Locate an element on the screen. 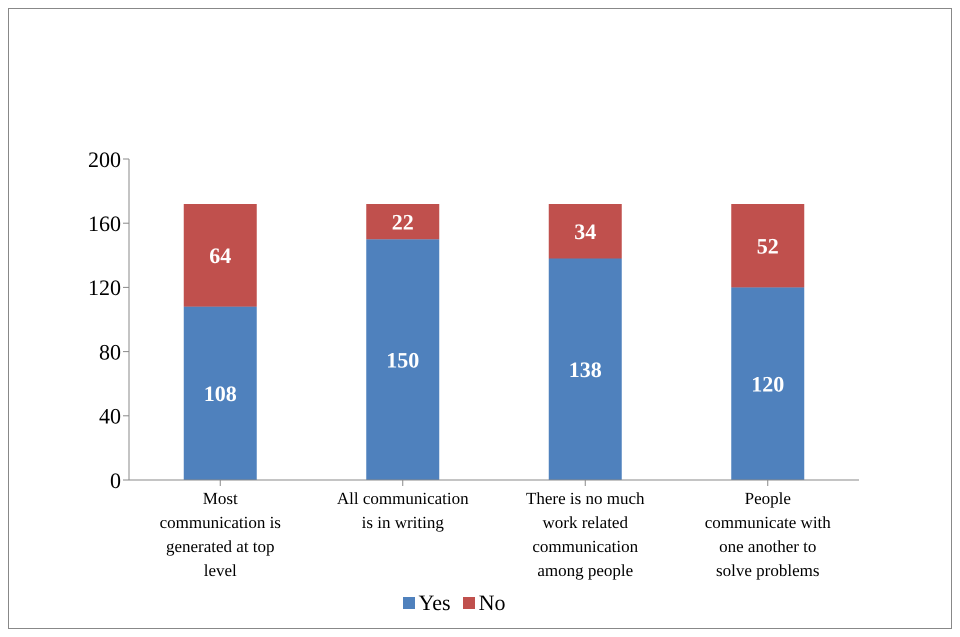 The width and height of the screenshot is (960, 637). data-label: 120 is located at coordinates (767, 384).